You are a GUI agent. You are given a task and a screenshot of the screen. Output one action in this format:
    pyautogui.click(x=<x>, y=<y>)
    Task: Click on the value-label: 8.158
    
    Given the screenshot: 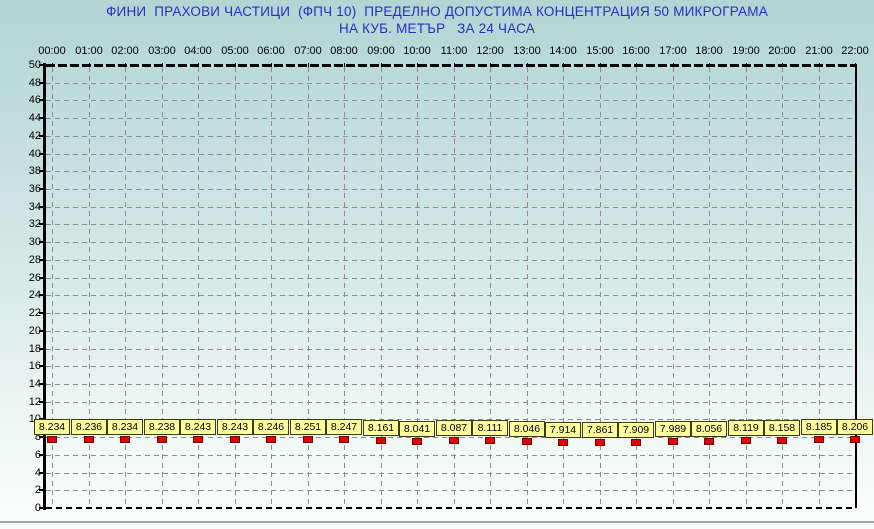 What is the action you would take?
    pyautogui.click(x=782, y=428)
    